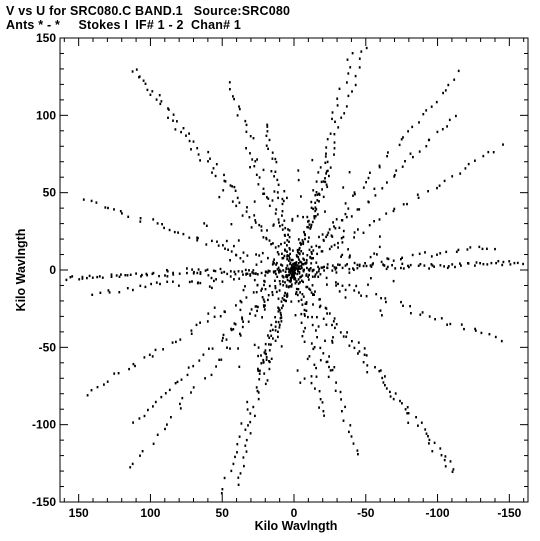 The width and height of the screenshot is (540, 541). What do you see at coordinates (438, 513) in the screenshot?
I see `x-tick-label: -100` at bounding box center [438, 513].